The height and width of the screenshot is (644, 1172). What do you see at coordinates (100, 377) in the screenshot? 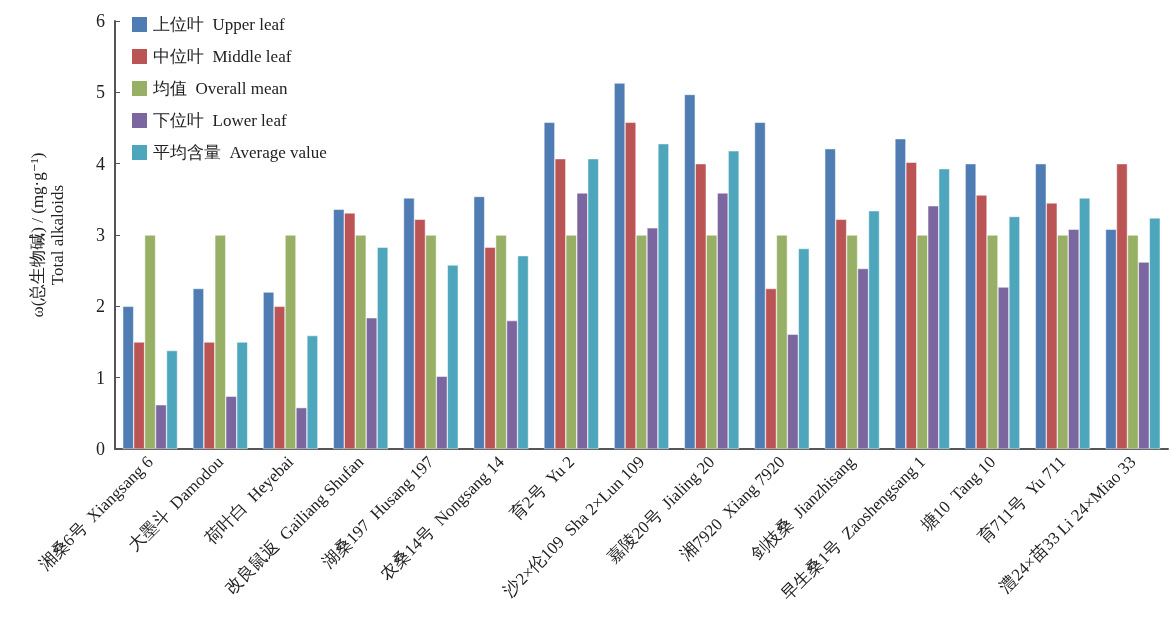
I see `y-tick-label: 1` at bounding box center [100, 377].